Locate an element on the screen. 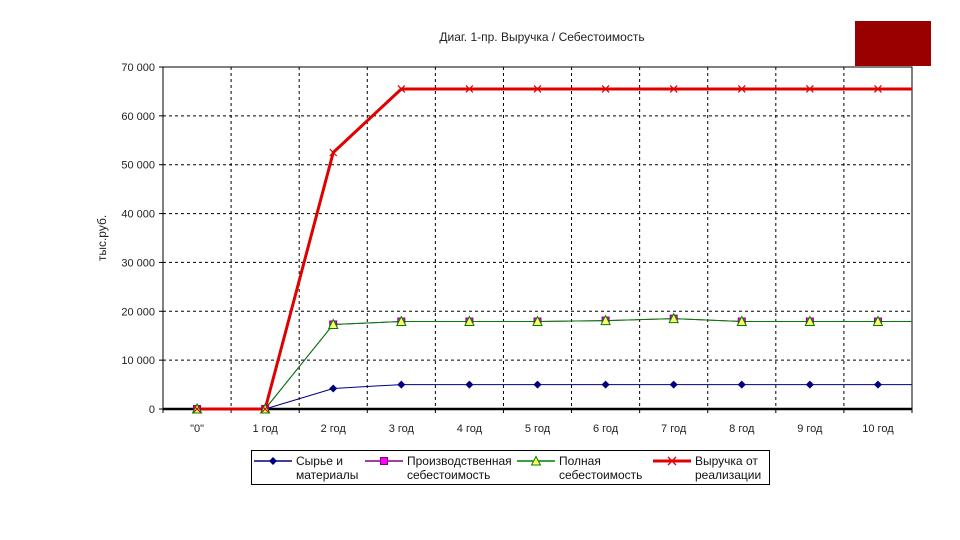 The image size is (960, 540). x-tick-label: 9 год is located at coordinates (810, 429).